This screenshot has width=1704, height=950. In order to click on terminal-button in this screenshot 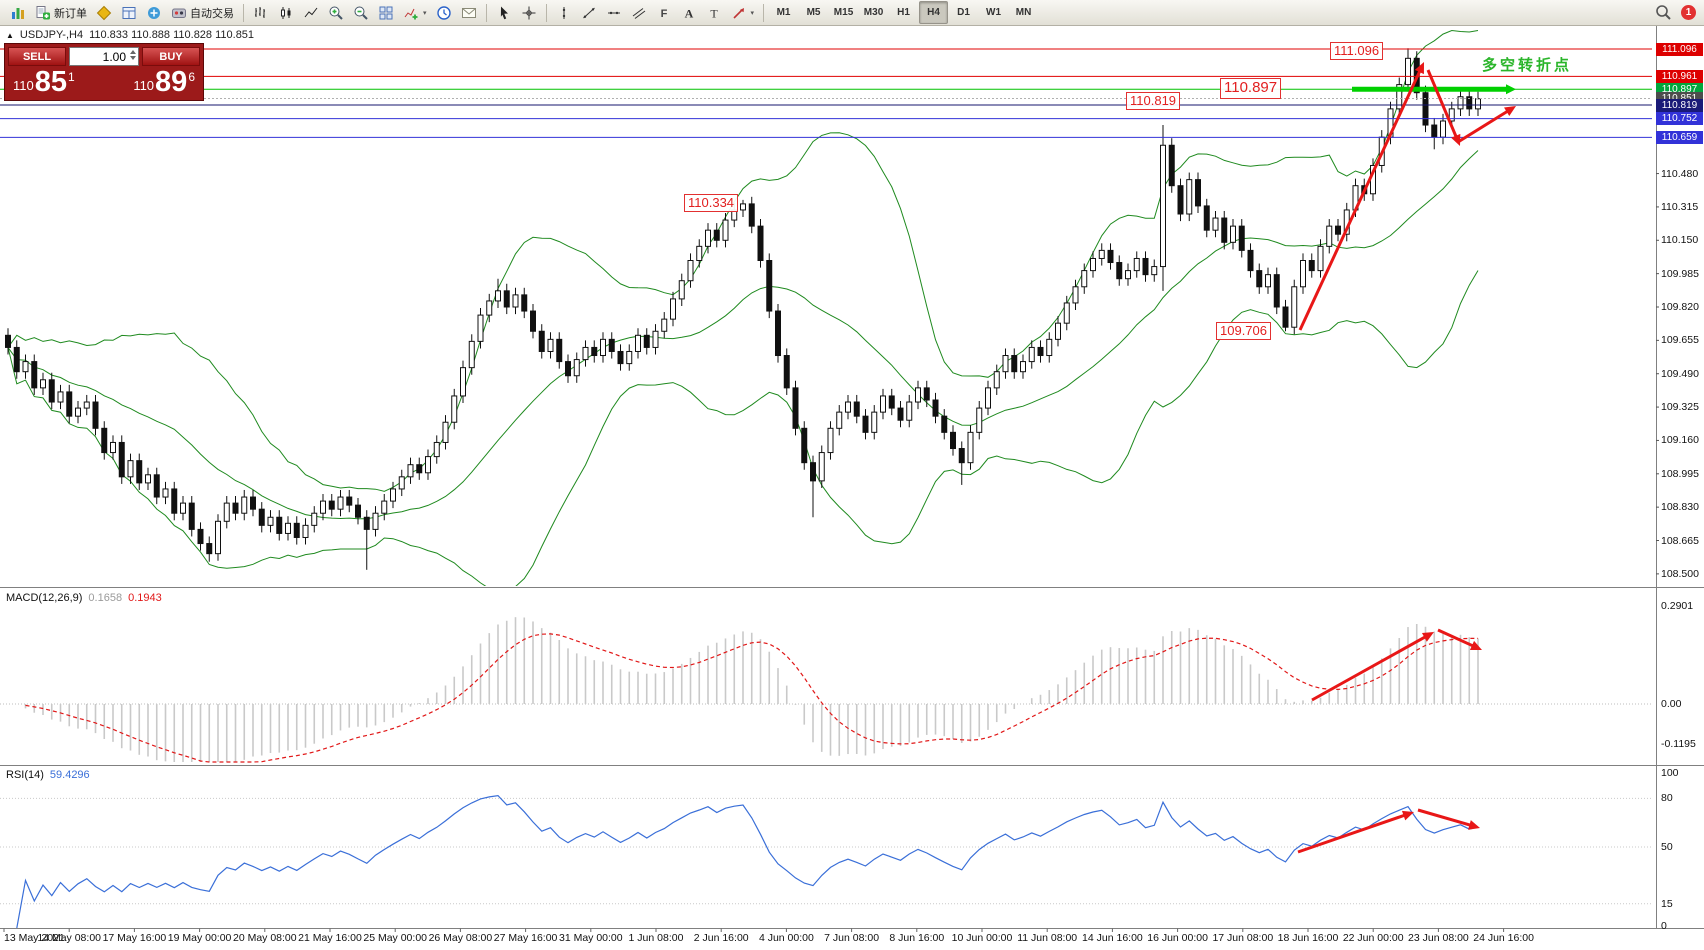, I will do `click(154, 12)`.